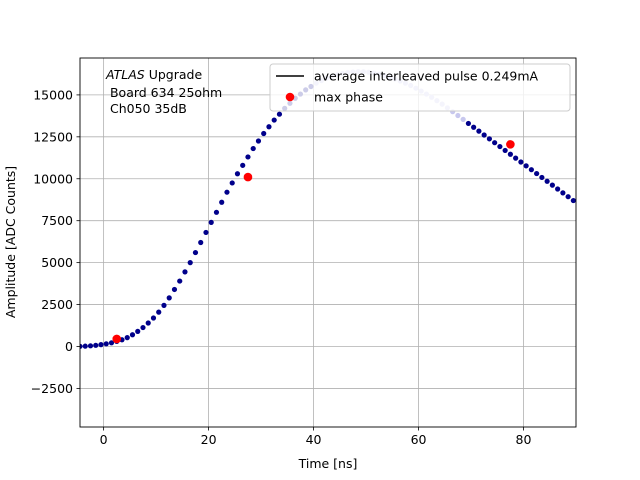  I want to click on annotation-atlas-italic: ATLAS, so click(125, 74).